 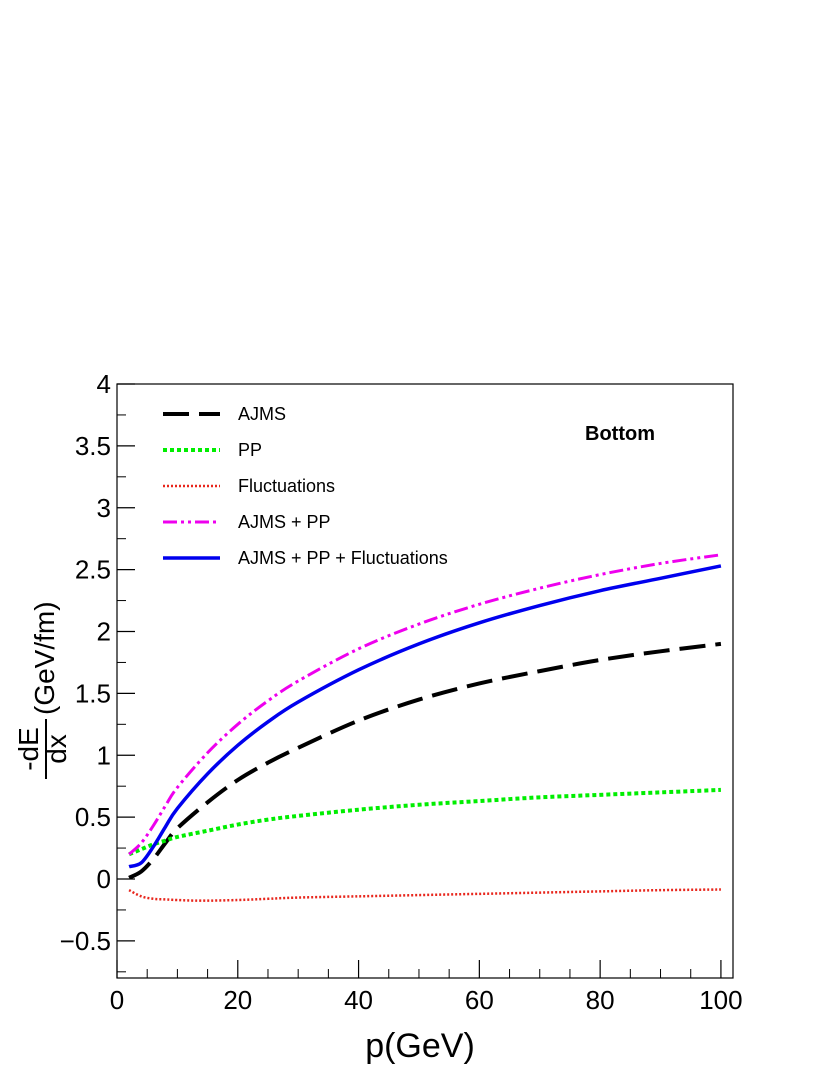 I want to click on series-line-fluctuations, so click(x=424, y=895).